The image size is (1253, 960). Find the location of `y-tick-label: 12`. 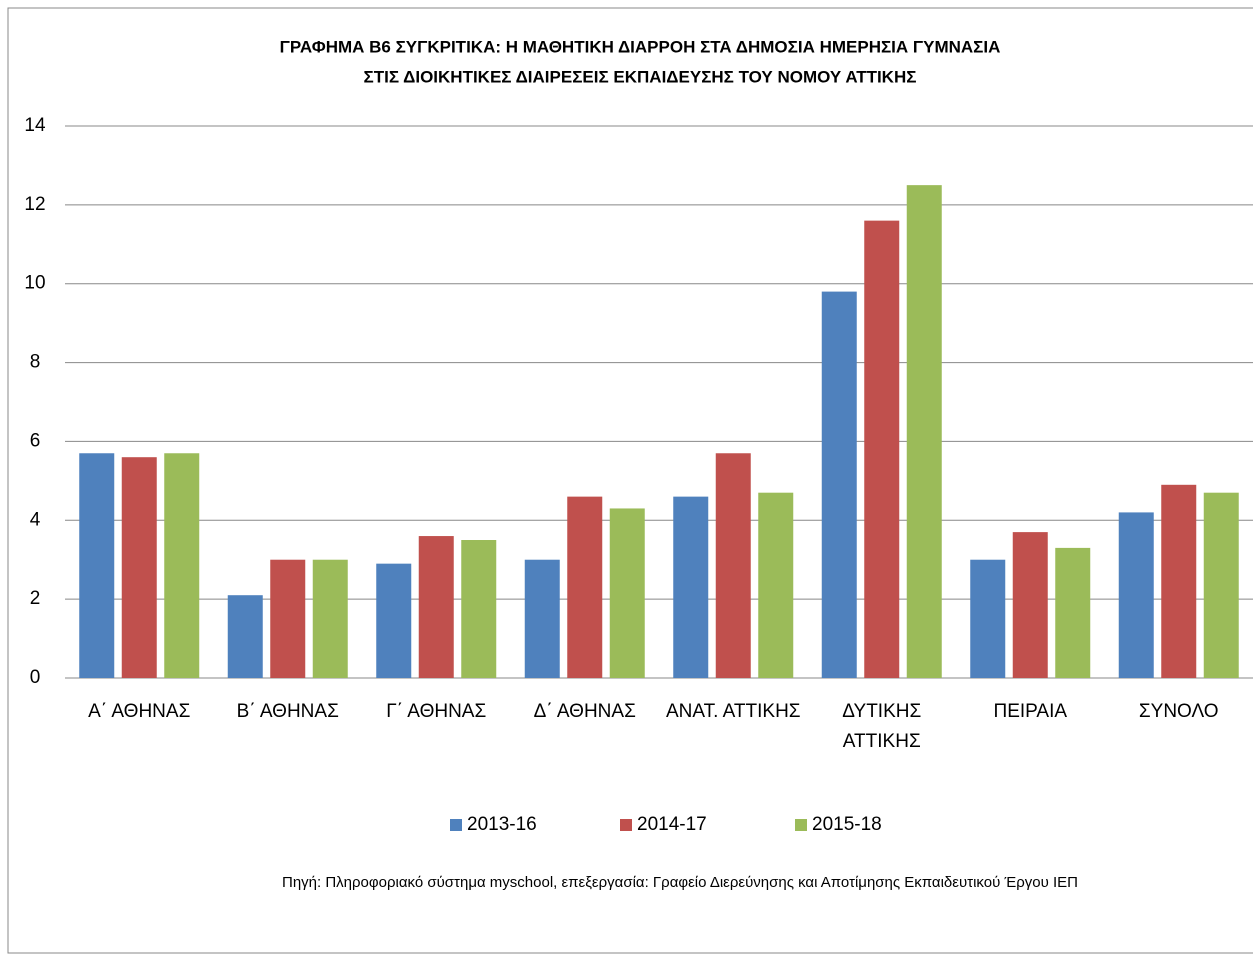

y-tick-label: 12 is located at coordinates (34, 204).